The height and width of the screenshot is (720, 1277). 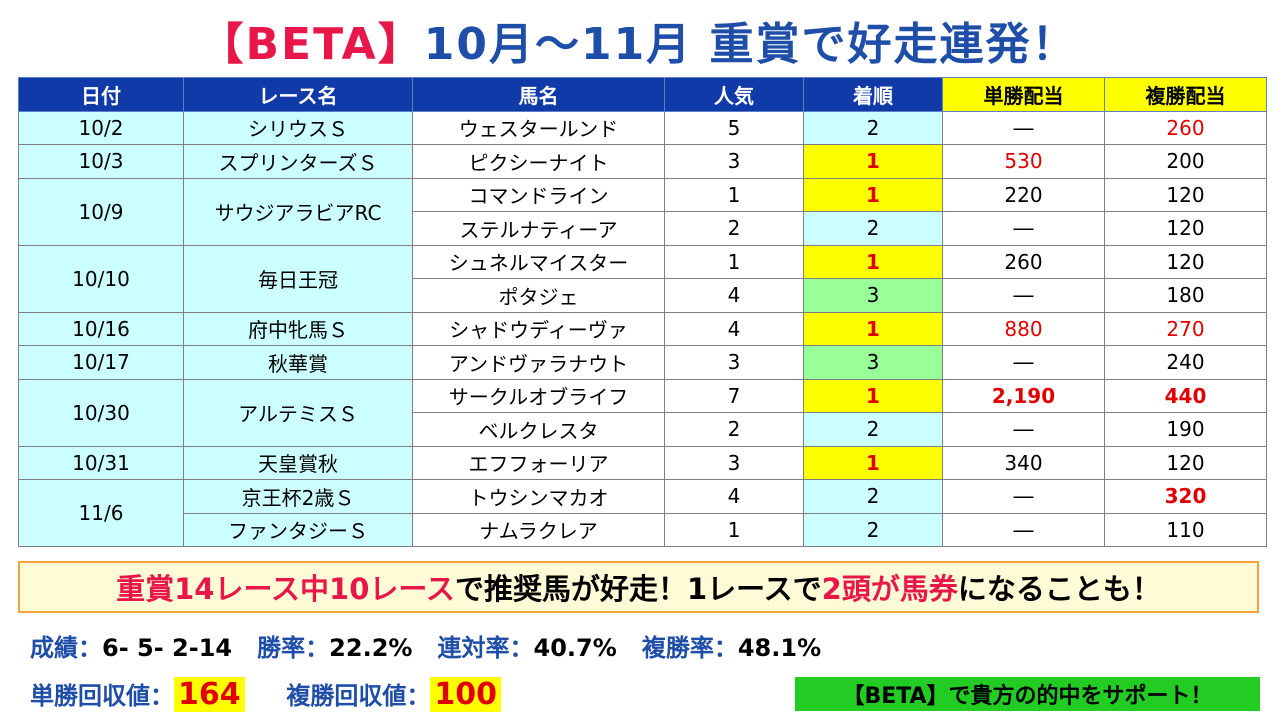 What do you see at coordinates (298, 362) in the screenshot?
I see `cell-race: 秋華賞` at bounding box center [298, 362].